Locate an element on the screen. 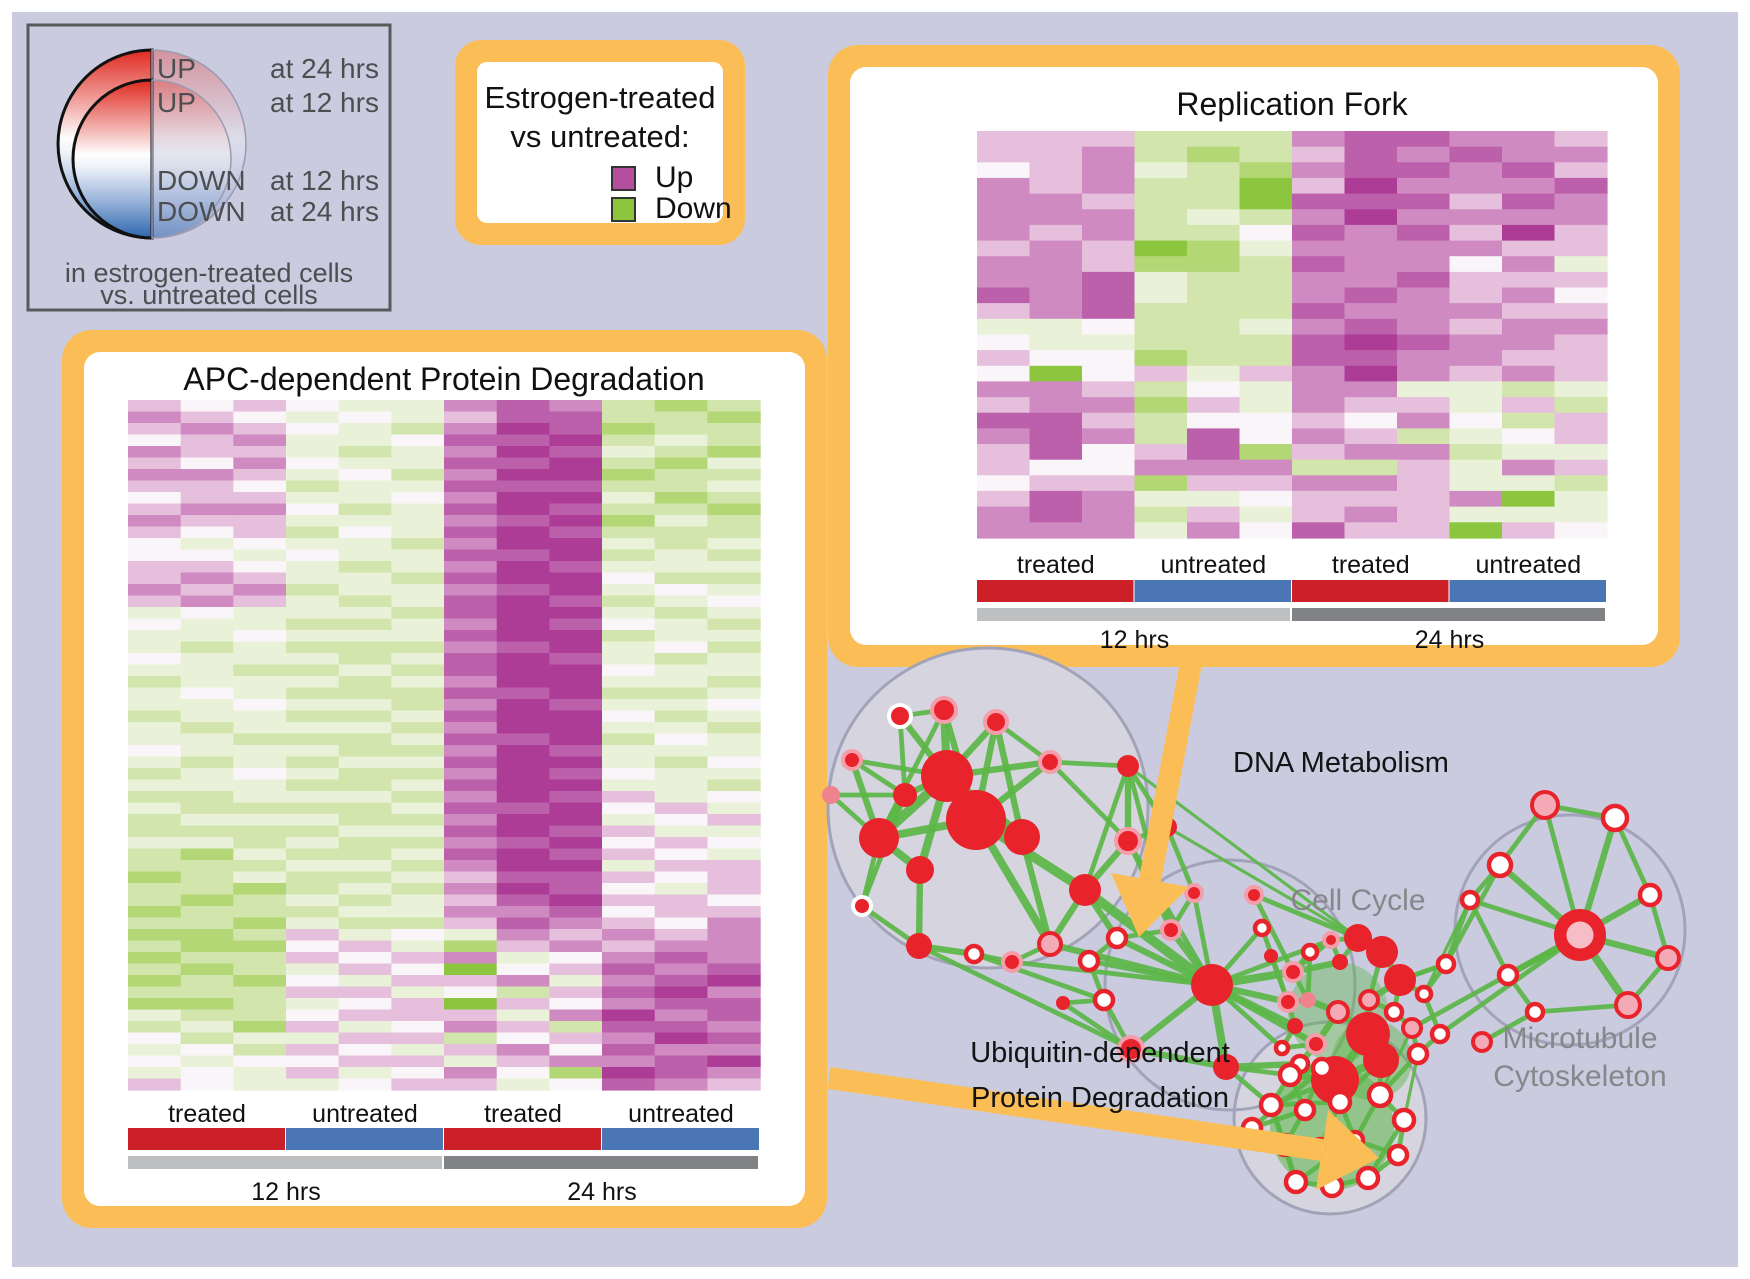  condition-label: untreated is located at coordinates (365, 1114).